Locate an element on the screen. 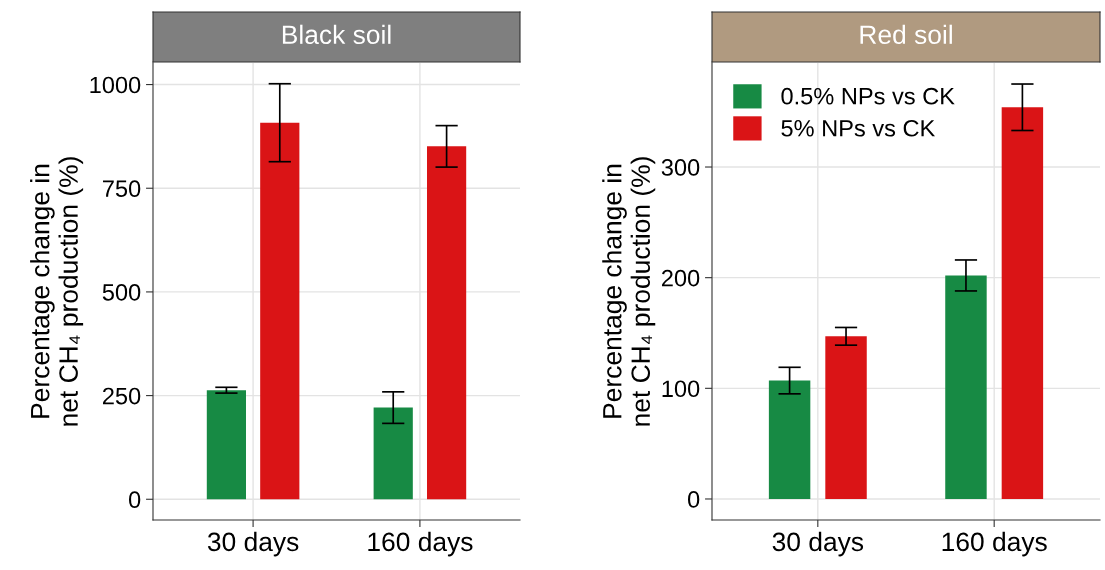  y-tick-label: 100 is located at coordinates (681, 389).